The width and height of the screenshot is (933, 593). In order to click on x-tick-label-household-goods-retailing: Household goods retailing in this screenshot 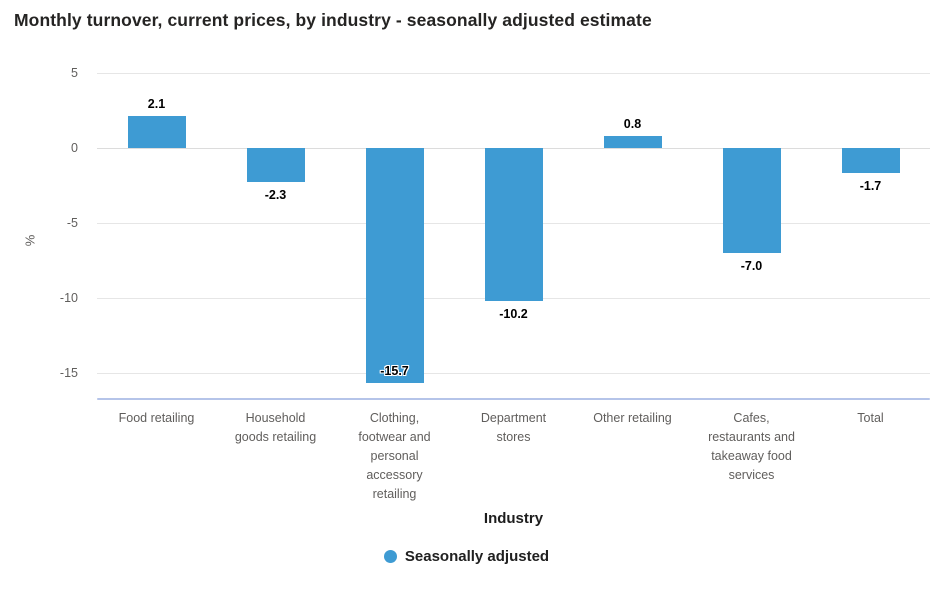, I will do `click(275, 427)`.